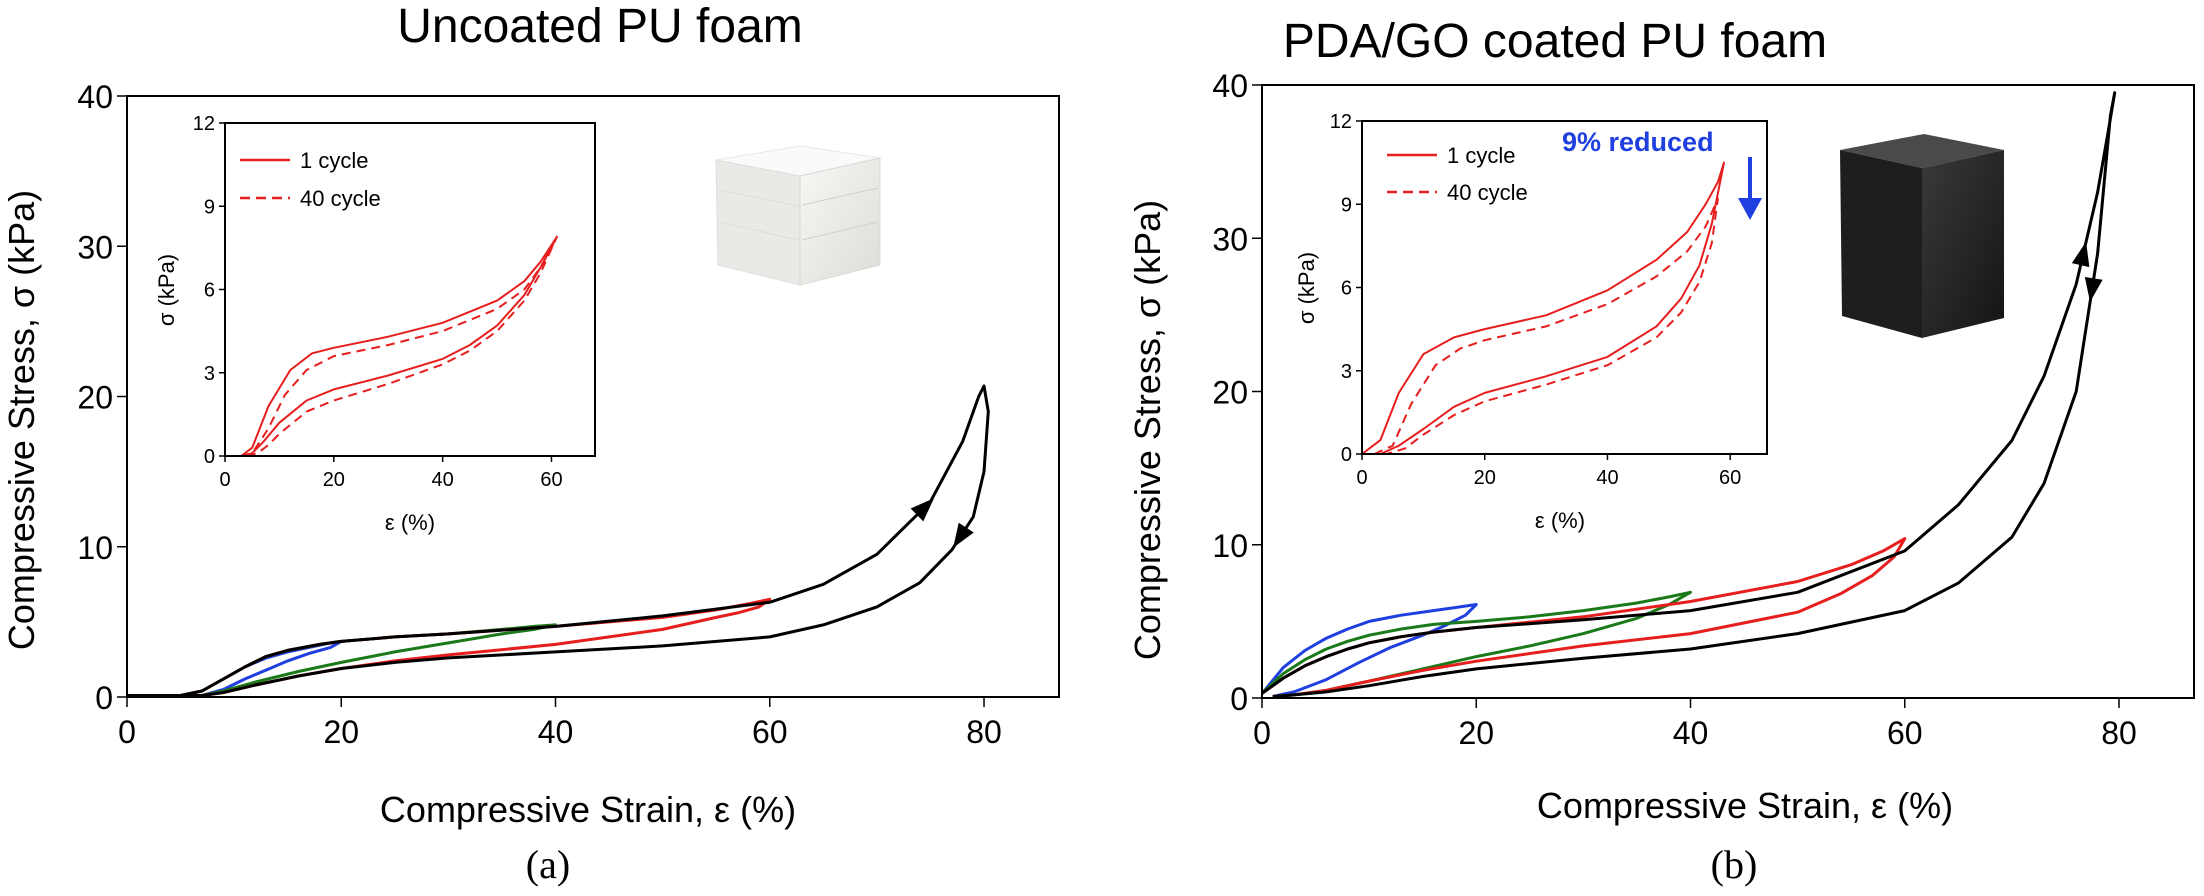 The height and width of the screenshot is (896, 2204). I want to click on chart-b-ytick-label: 20, so click(1230, 393).